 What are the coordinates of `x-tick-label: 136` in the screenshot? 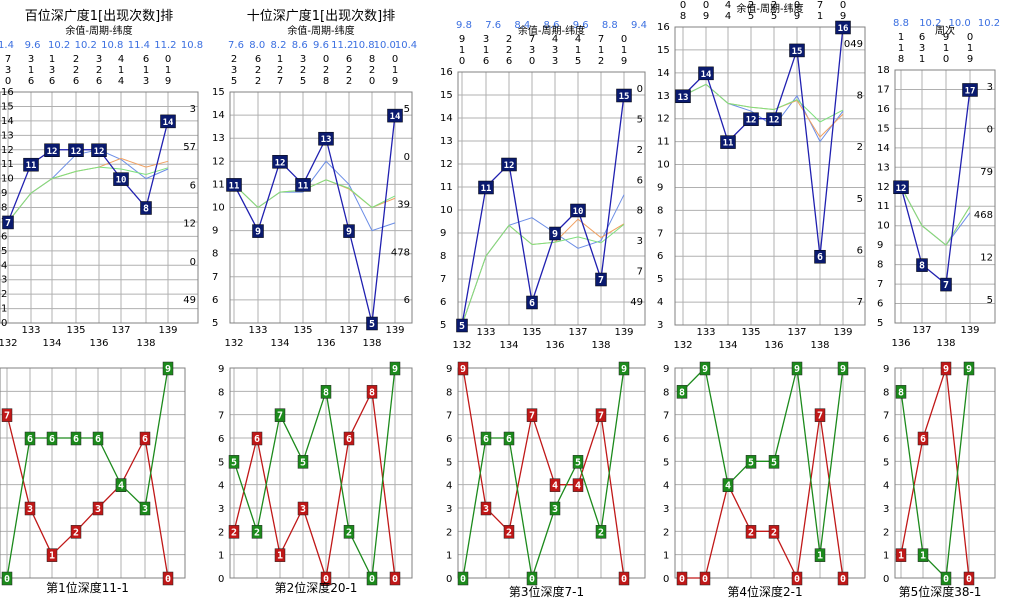 It's located at (98, 343).